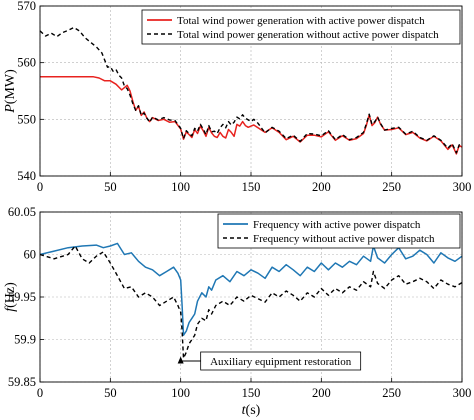 The height and width of the screenshot is (420, 474). I want to click on y-tick-label: 59.95, so click(22, 297).